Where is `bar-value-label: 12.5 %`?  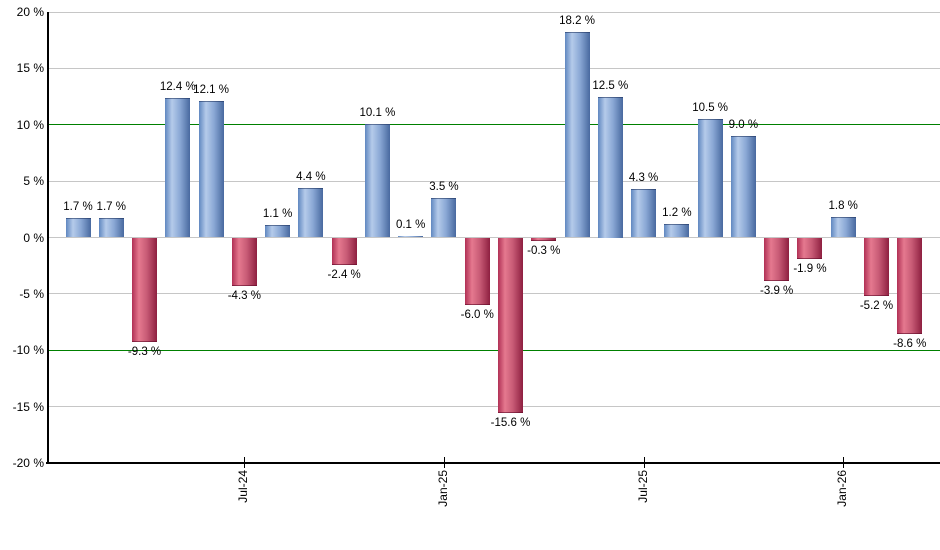 bar-value-label: 12.5 % is located at coordinates (610, 85).